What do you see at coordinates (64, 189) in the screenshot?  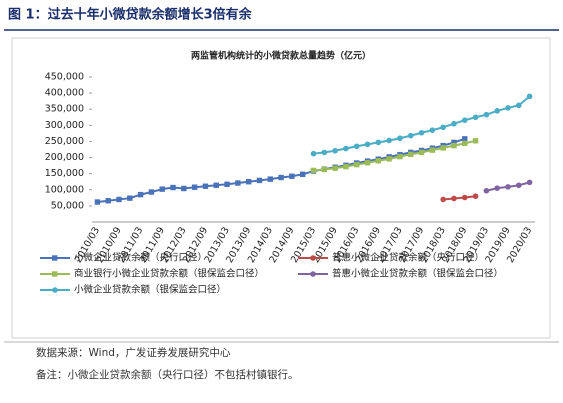 I see `y-tick-label: 100,000` at bounding box center [64, 189].